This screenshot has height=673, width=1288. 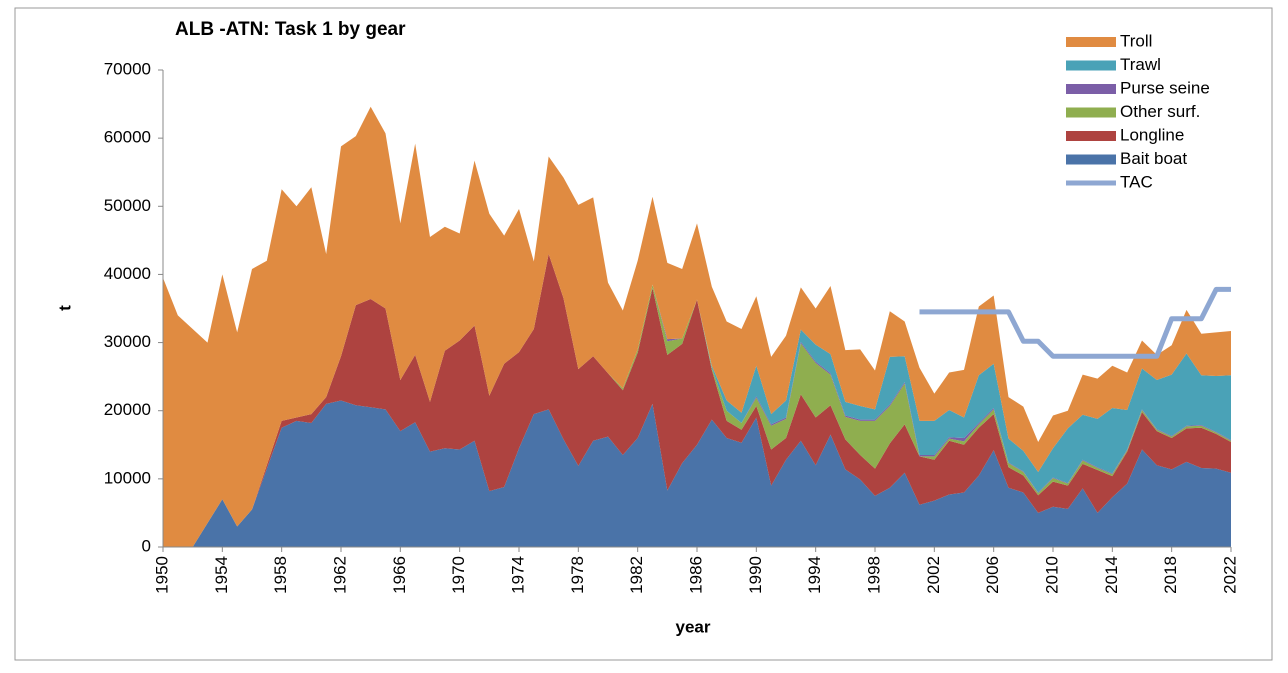 I want to click on legend-label: Purse seine, so click(x=1165, y=87).